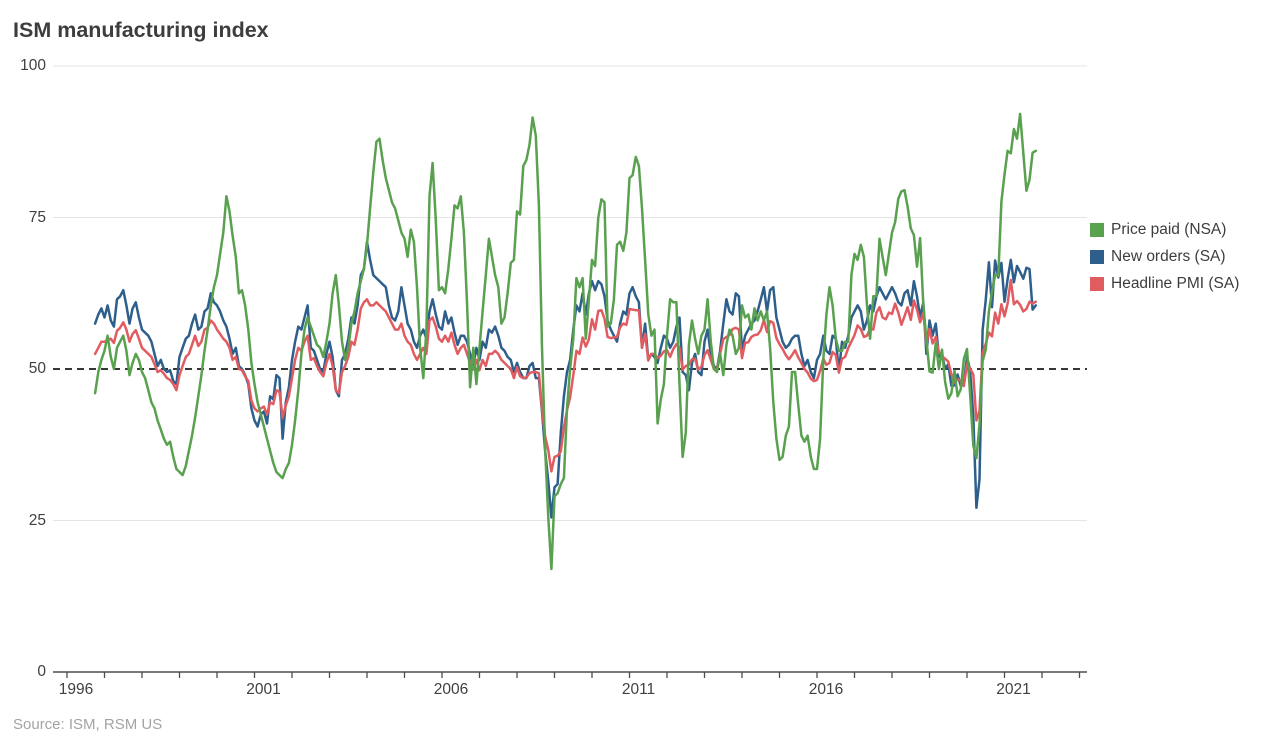 The height and width of the screenshot is (750, 1267). I want to click on y-axis-tick-label-75: 75, so click(37, 217).